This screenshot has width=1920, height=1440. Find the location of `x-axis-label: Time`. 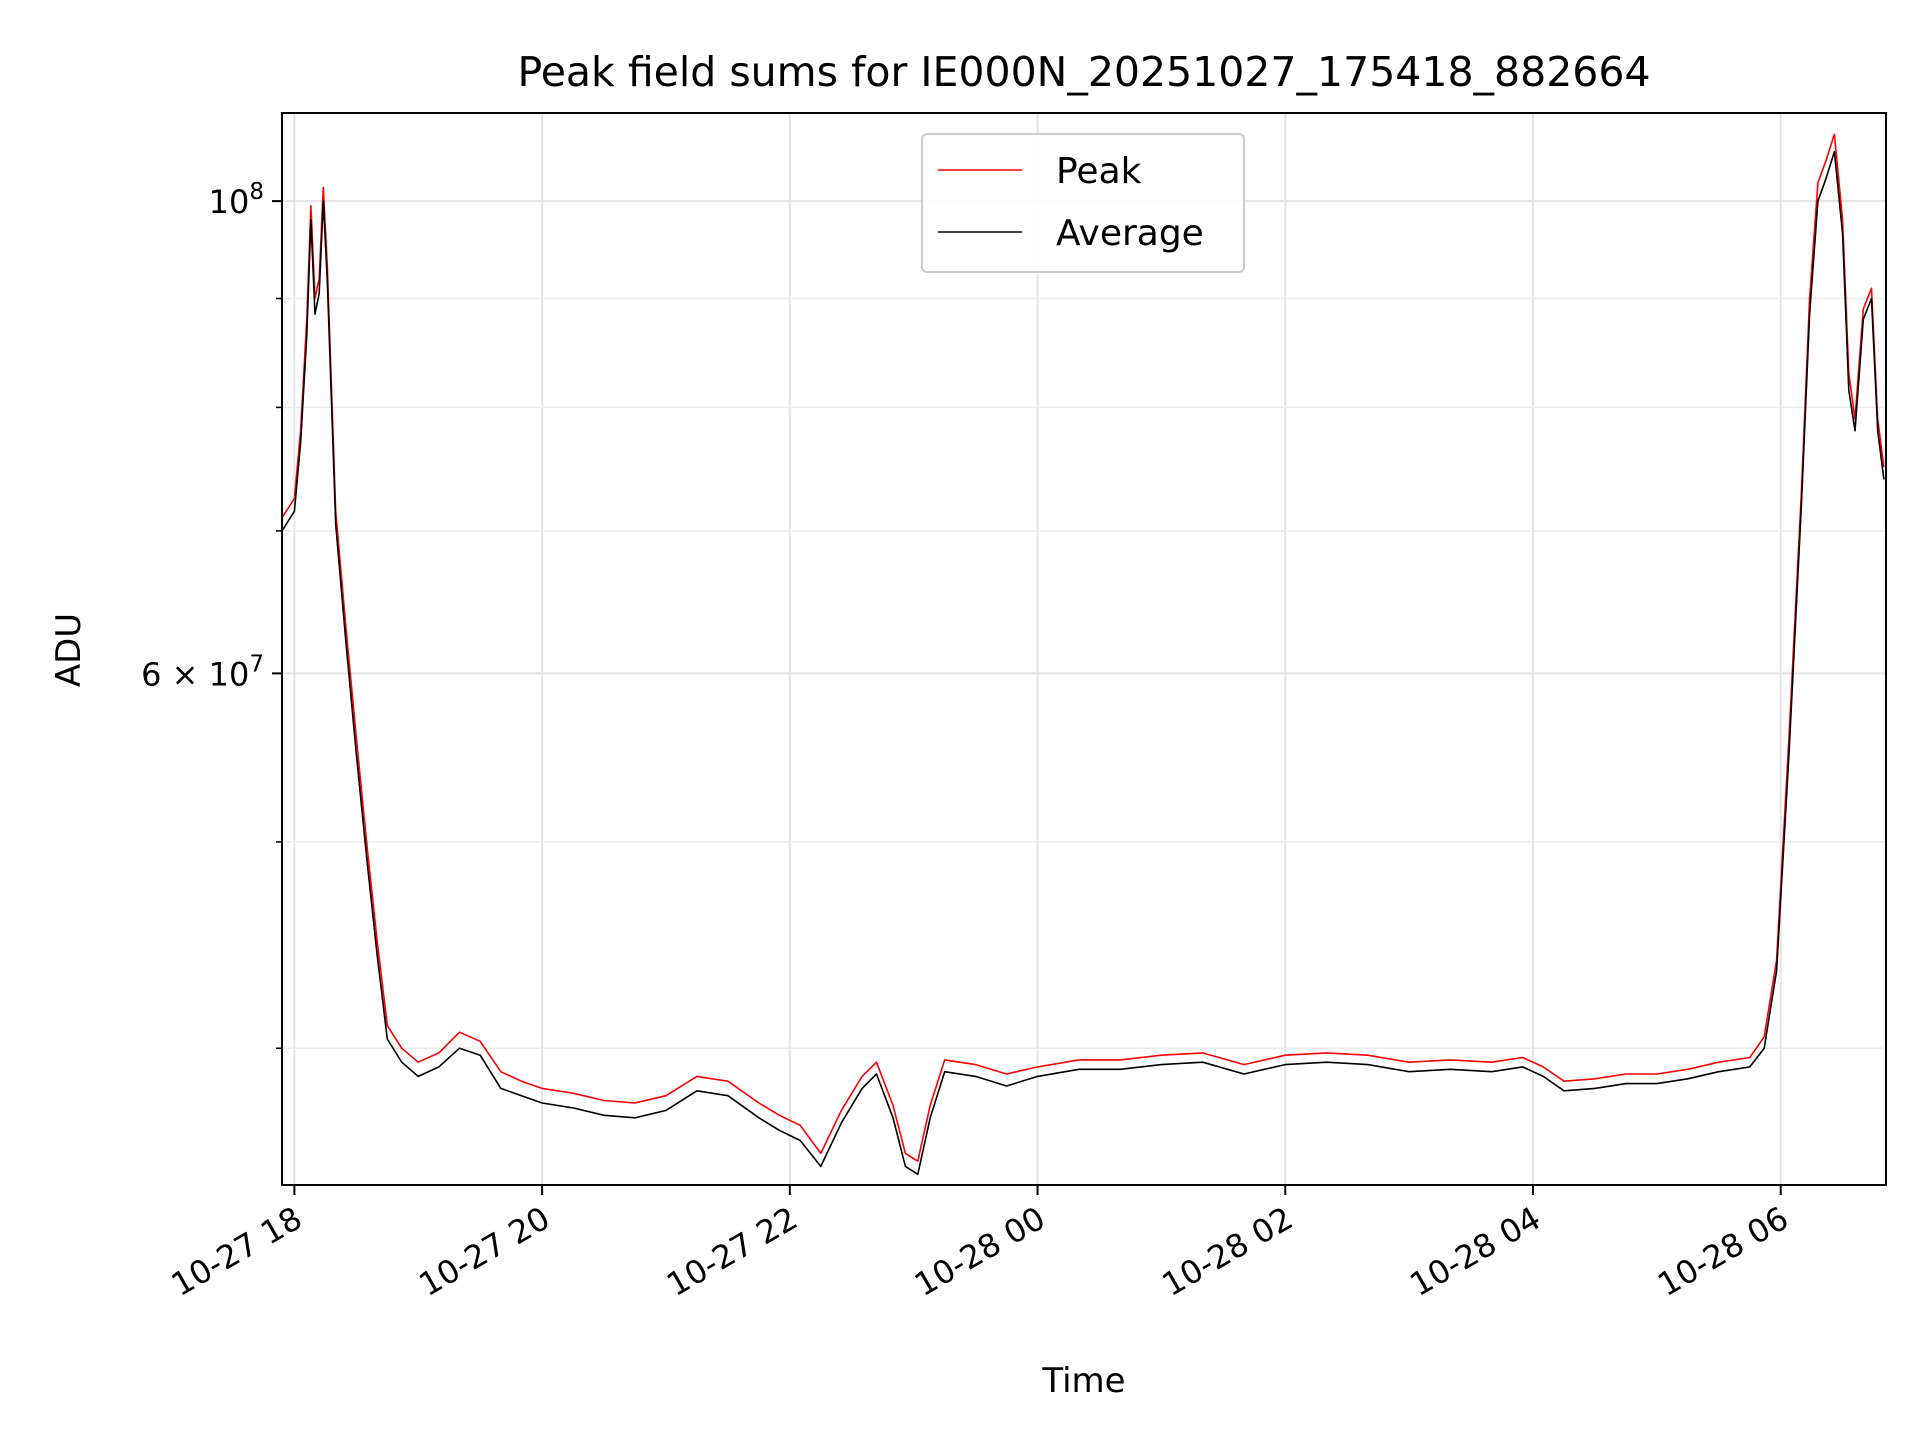

x-axis-label: Time is located at coordinates (1083, 1381).